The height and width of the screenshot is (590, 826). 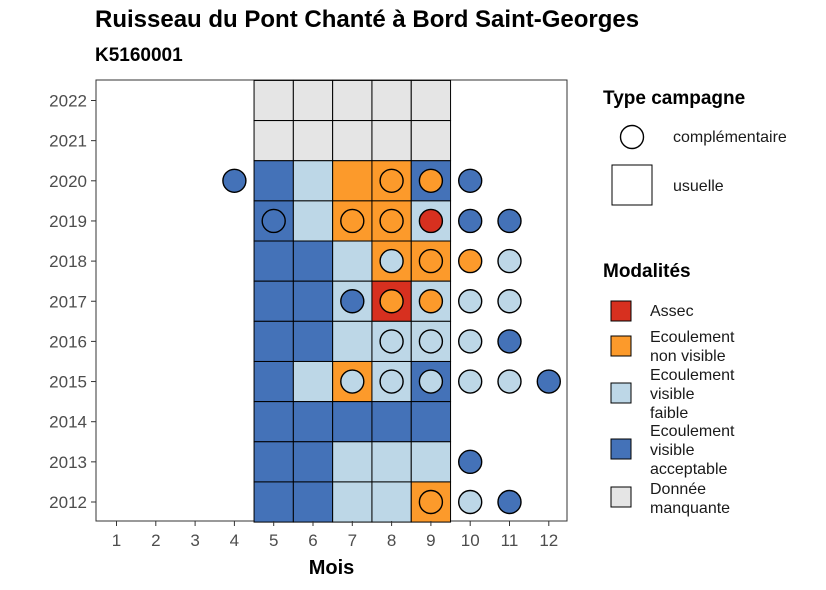 What do you see at coordinates (674, 98) in the screenshot?
I see `legend-type-title: Type campagne` at bounding box center [674, 98].